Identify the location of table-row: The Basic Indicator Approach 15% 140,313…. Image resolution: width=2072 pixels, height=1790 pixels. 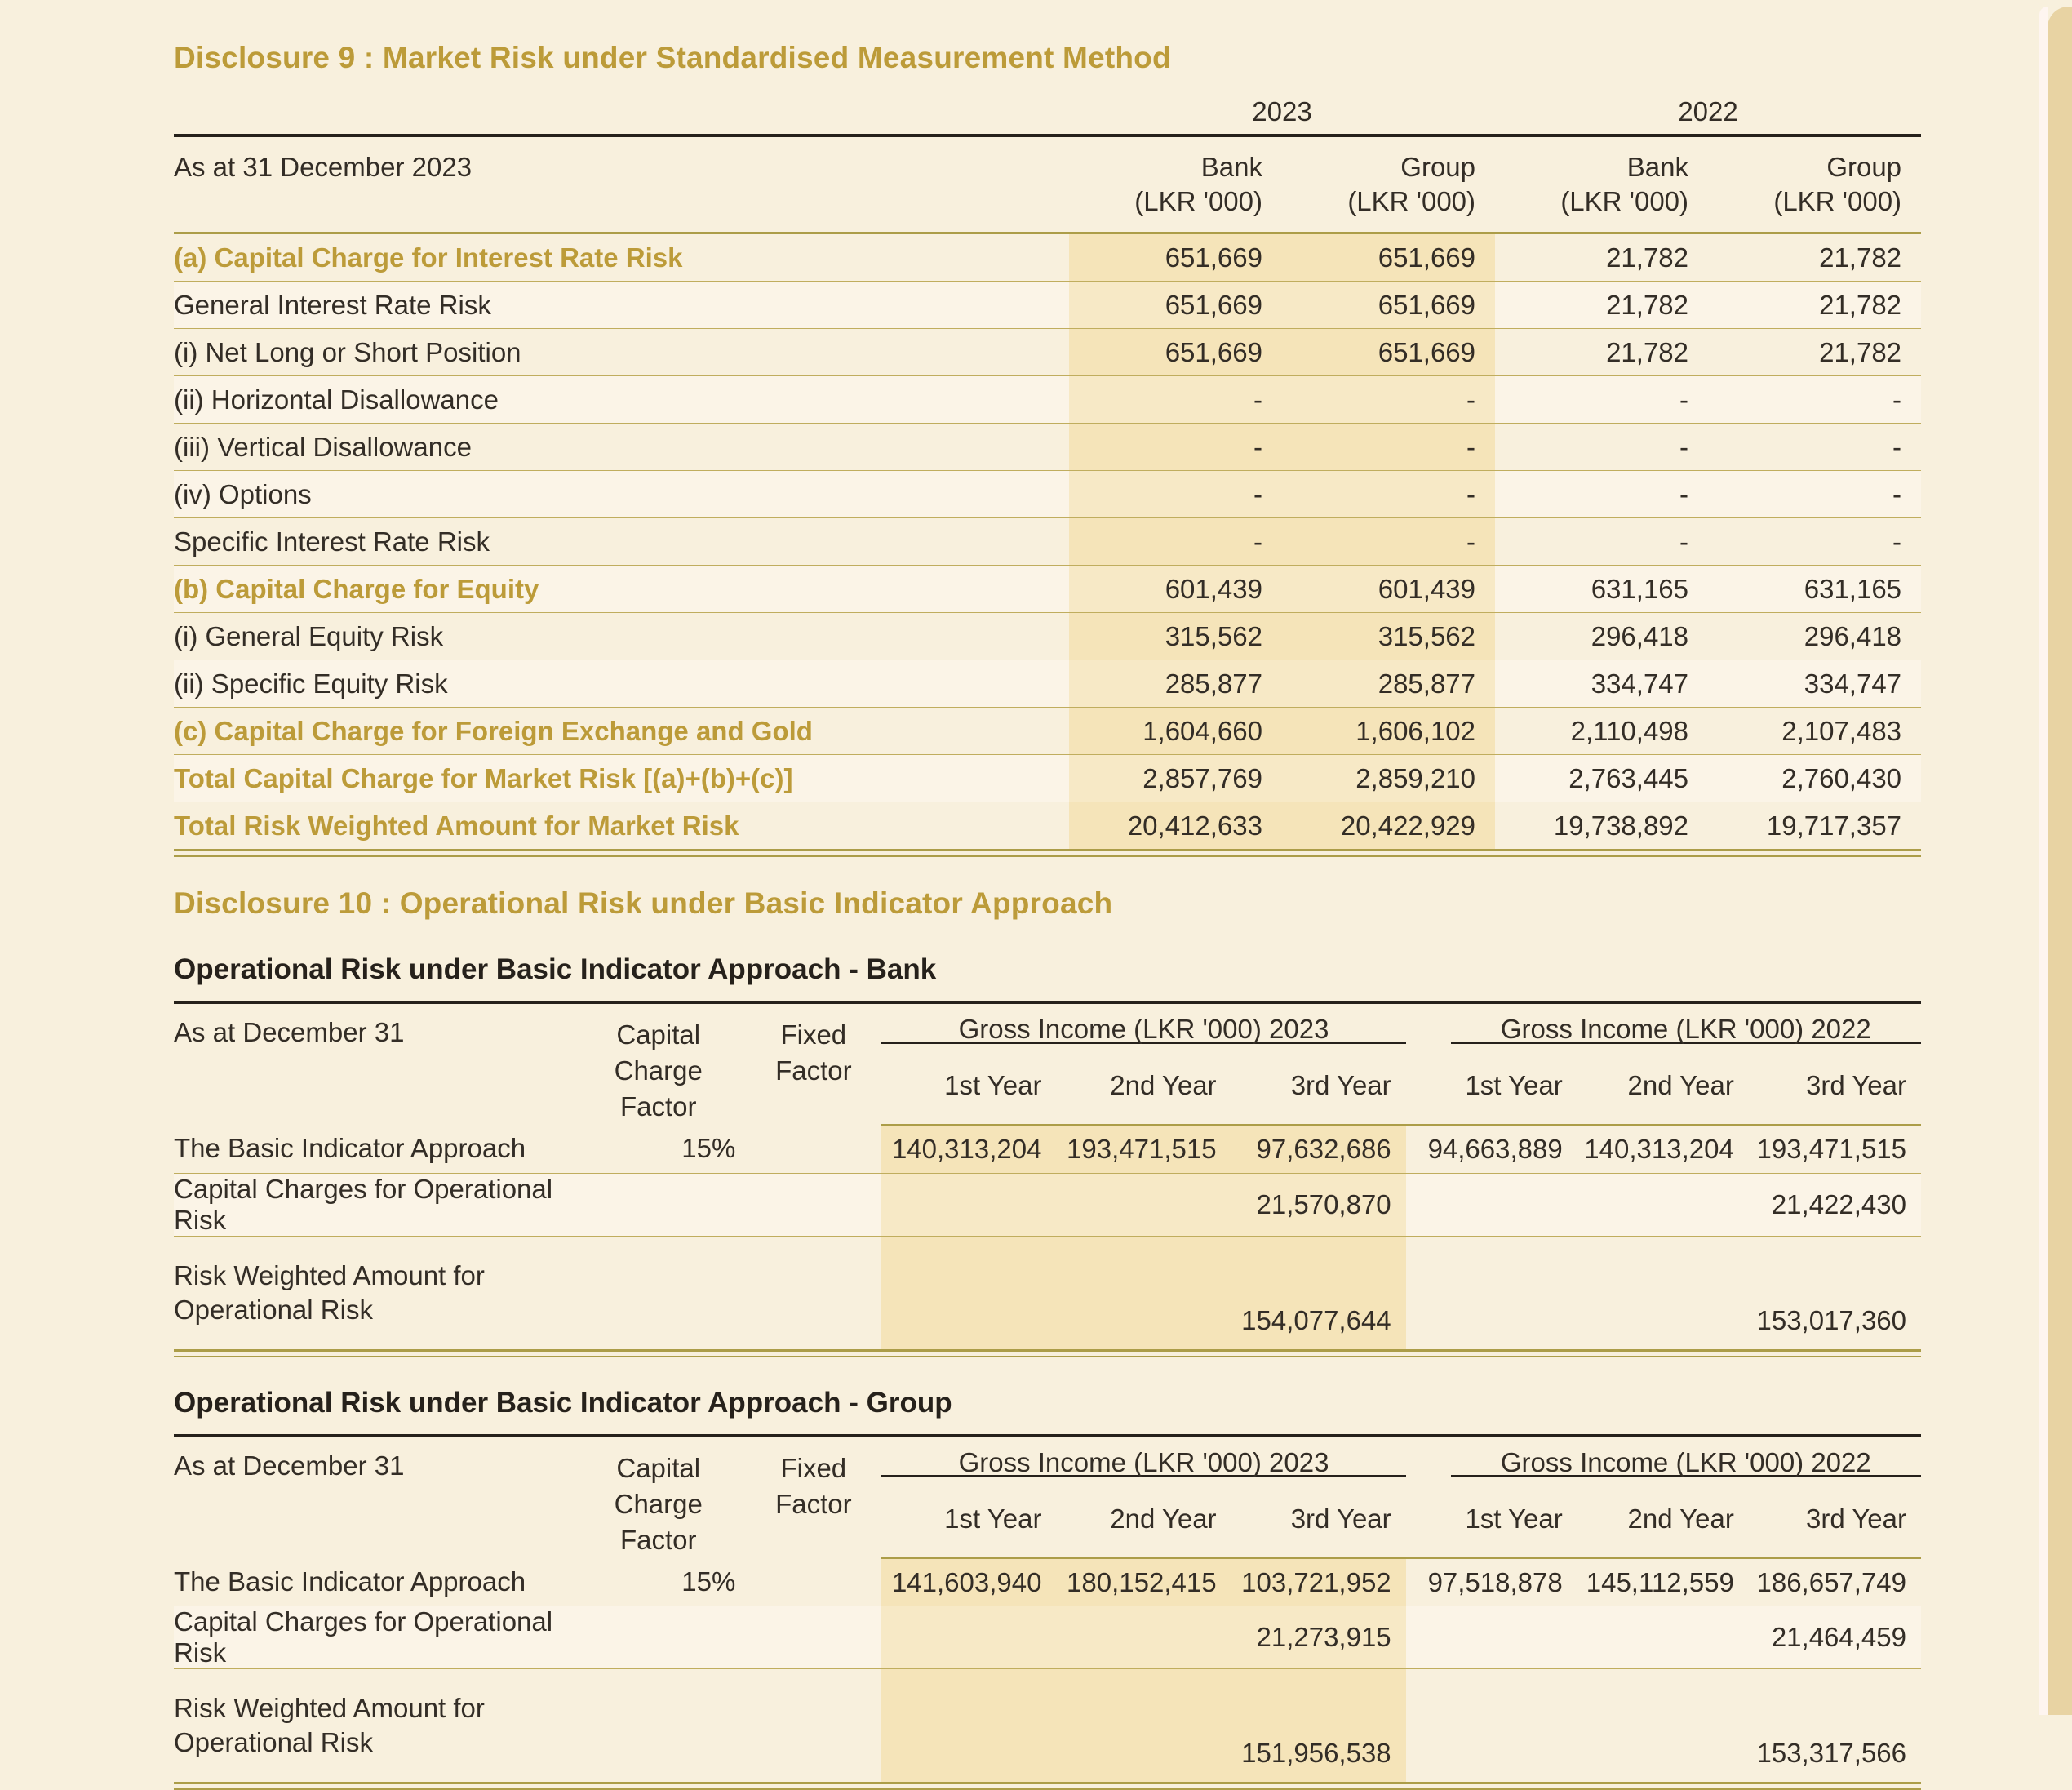
(1047, 1149).